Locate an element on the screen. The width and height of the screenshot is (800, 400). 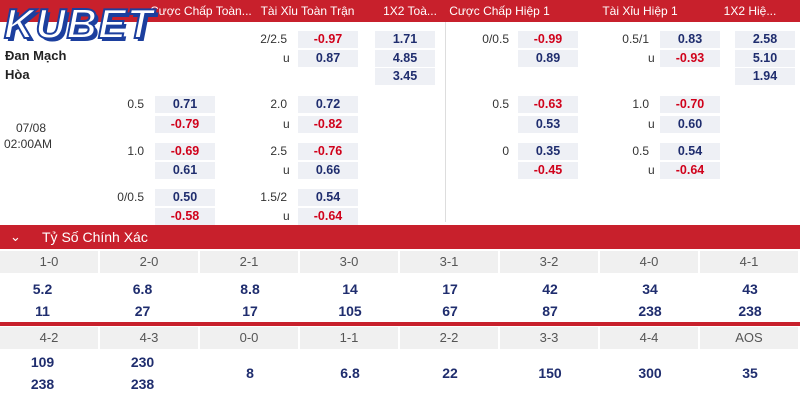
score-odds: 43 is located at coordinates (750, 289).